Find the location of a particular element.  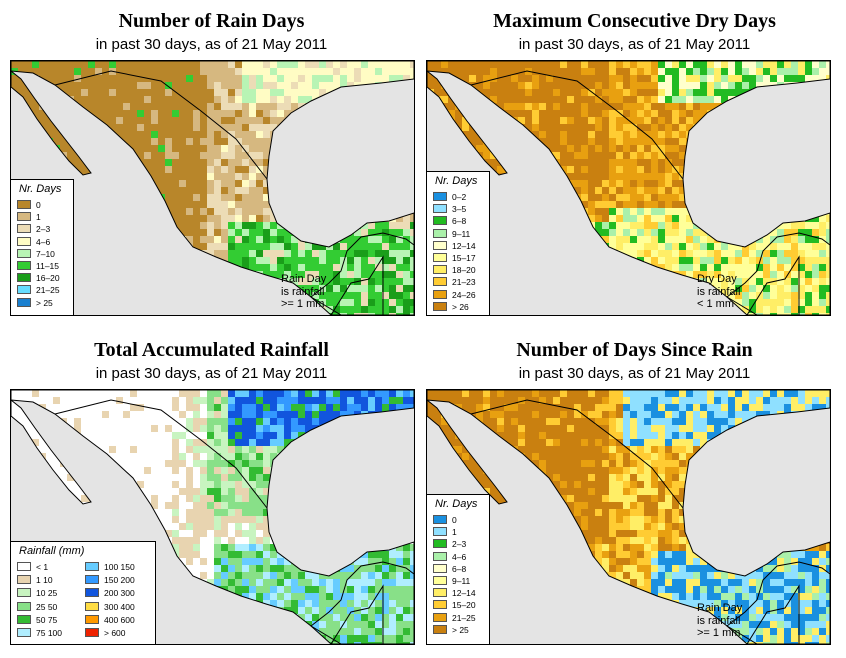

legend-label: 100 150 is located at coordinates (119, 567).